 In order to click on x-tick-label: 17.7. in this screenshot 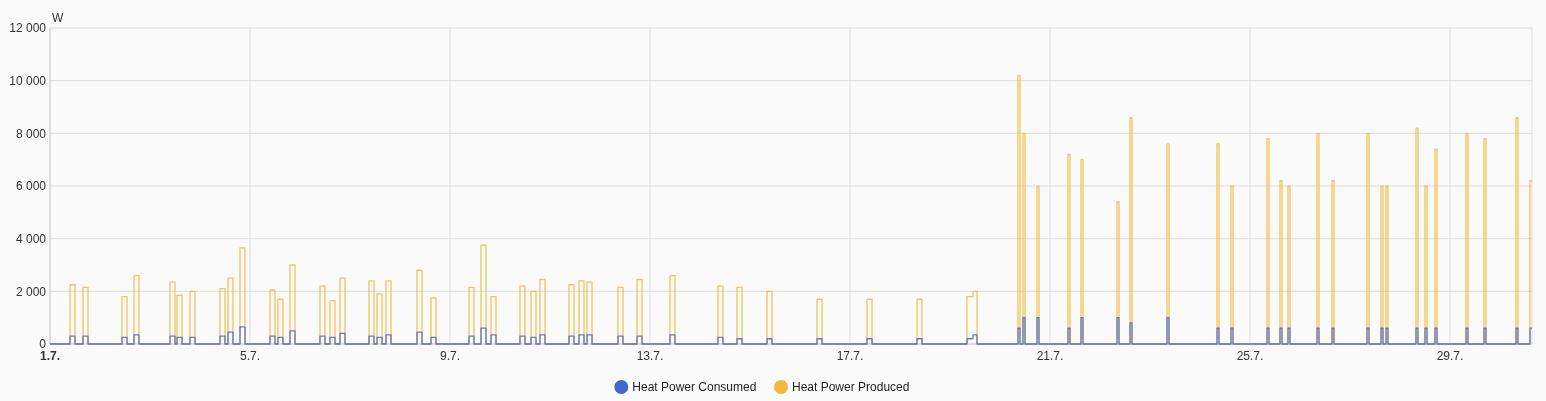, I will do `click(850, 356)`.